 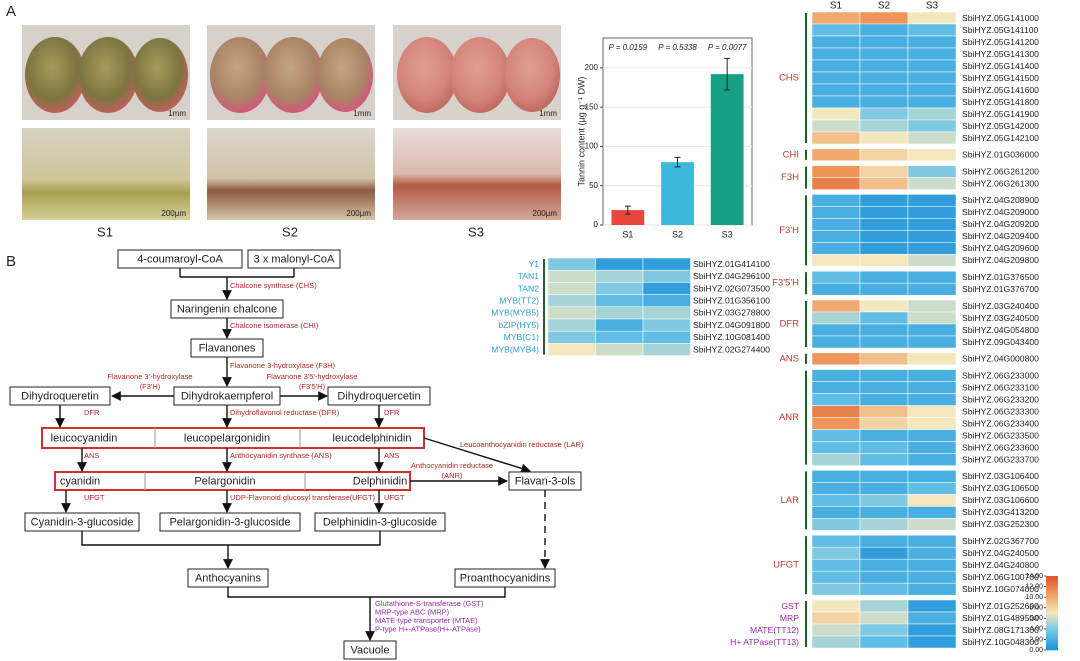 I want to click on colorbar-label: 4.00, so click(x=1036, y=629).